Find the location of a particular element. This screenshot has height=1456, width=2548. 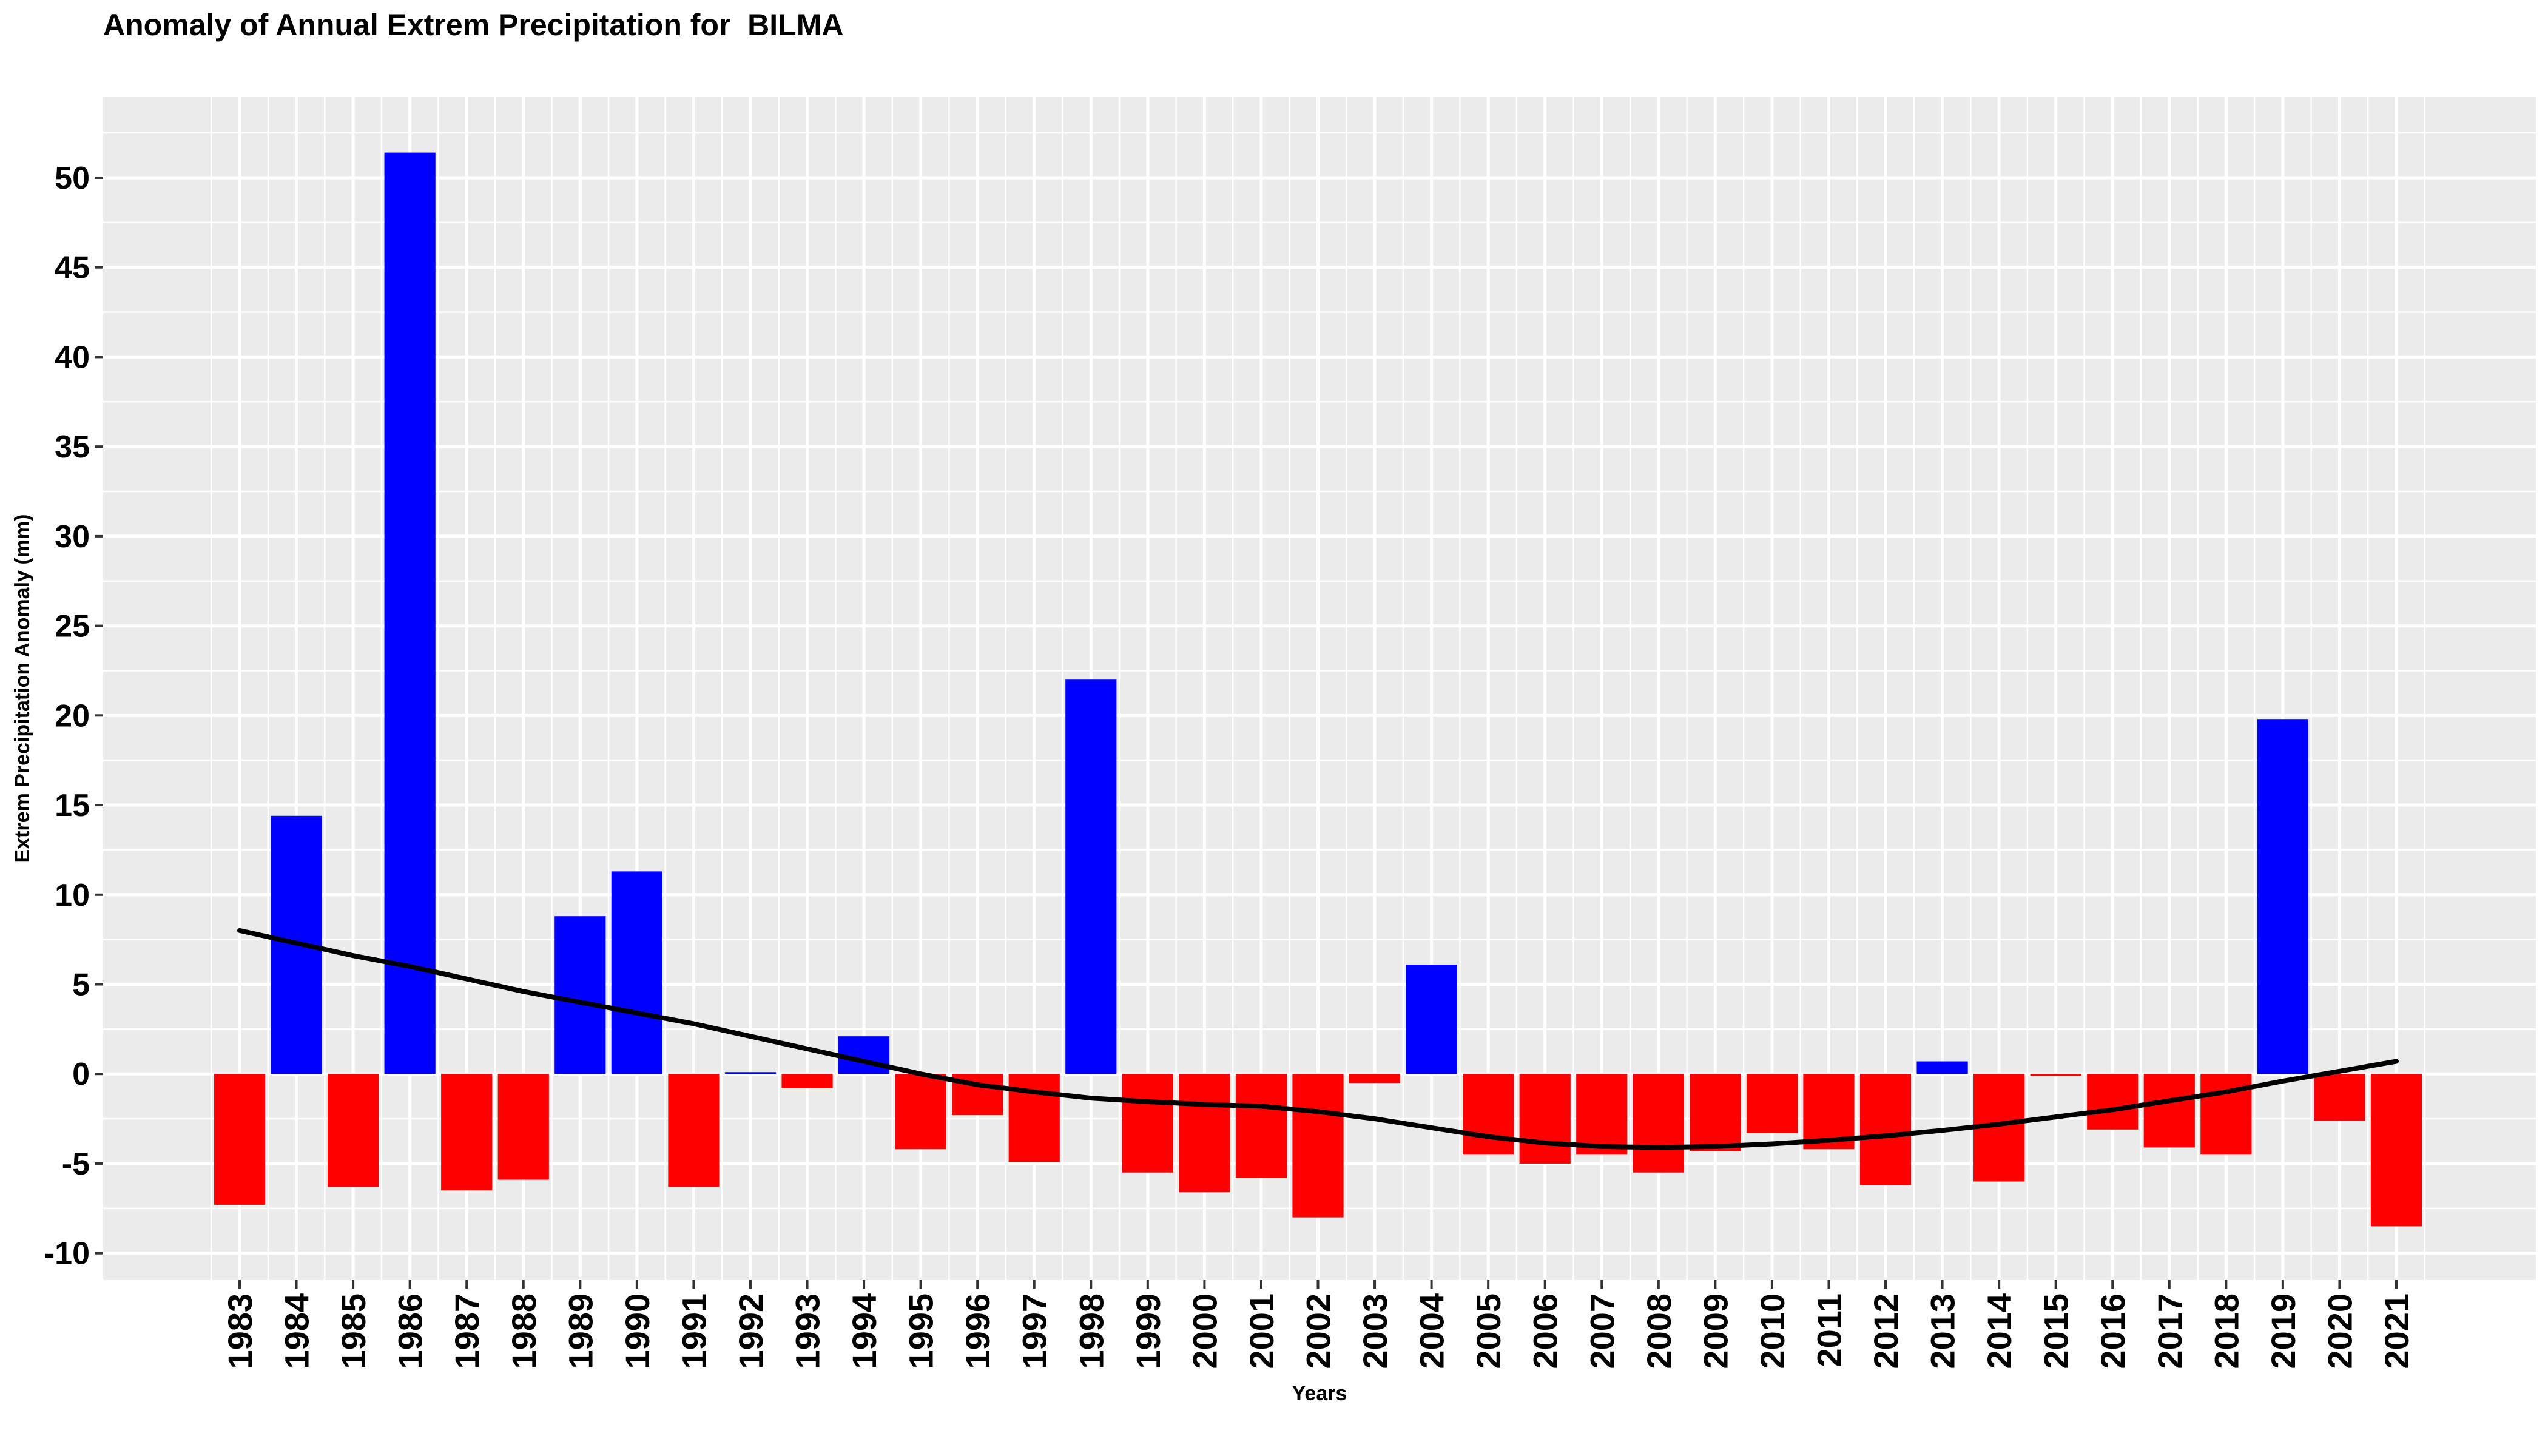

bar-1990 is located at coordinates (636, 972).